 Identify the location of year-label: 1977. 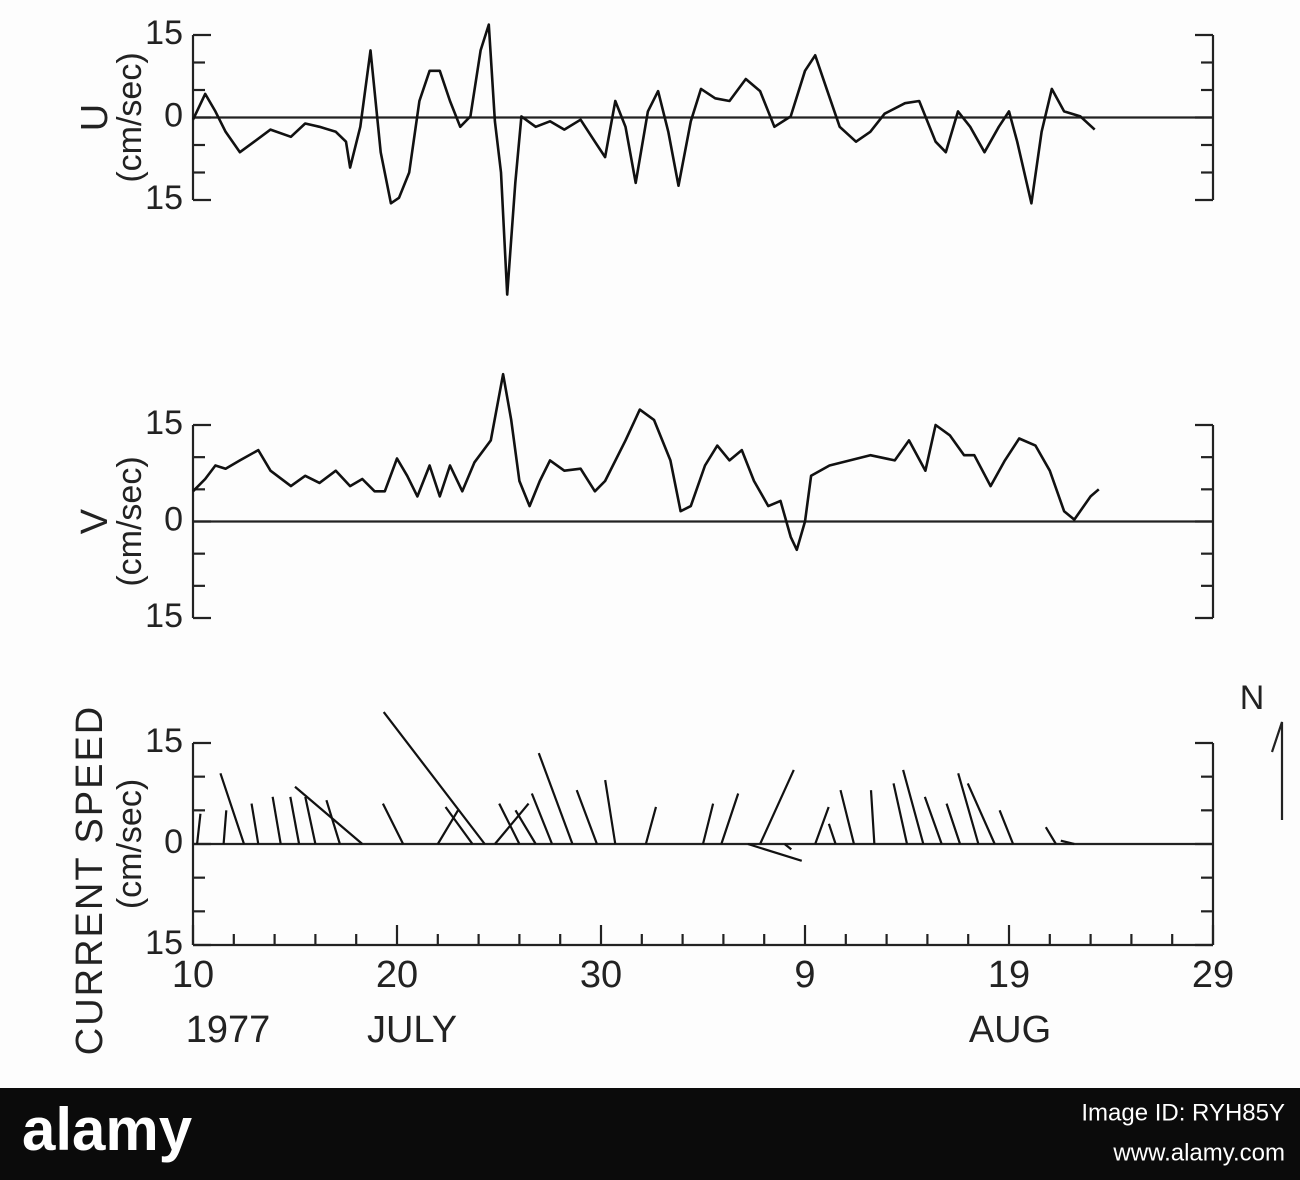
(228, 1030).